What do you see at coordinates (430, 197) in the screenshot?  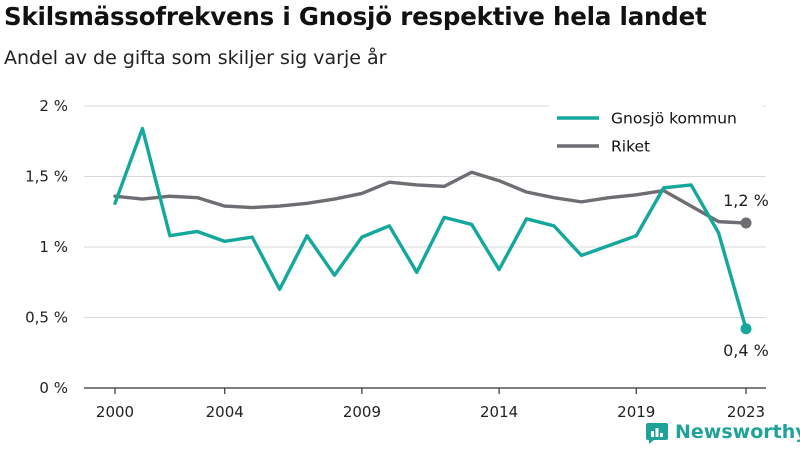 I see `series-line-riket` at bounding box center [430, 197].